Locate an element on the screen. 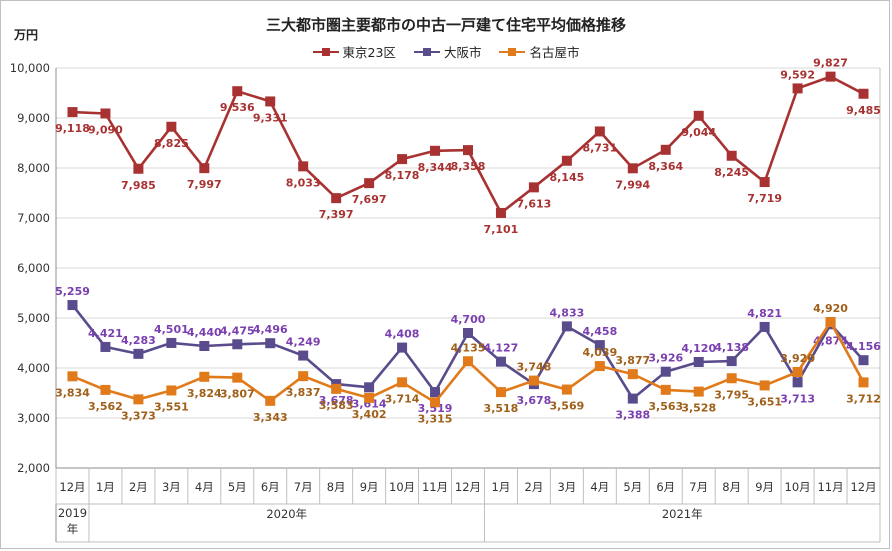 This screenshot has height=551, width=892. legend-label-2: 名古屋市 is located at coordinates (554, 52).